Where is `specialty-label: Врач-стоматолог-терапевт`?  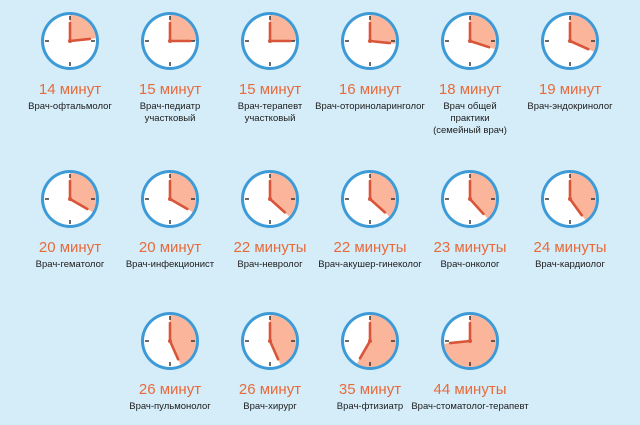
specialty-label: Врач-стоматолог-терапевт is located at coordinates (470, 406).